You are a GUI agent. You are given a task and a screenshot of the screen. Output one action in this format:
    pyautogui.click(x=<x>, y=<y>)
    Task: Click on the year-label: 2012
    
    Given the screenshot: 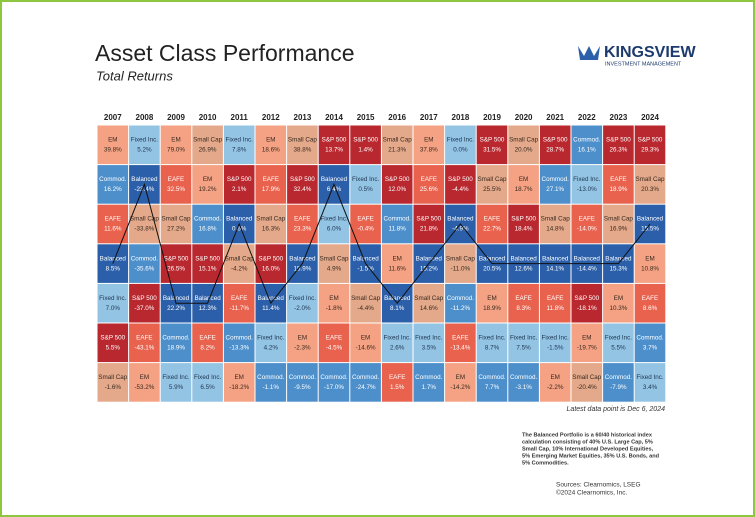 What is the action you would take?
    pyautogui.click(x=271, y=117)
    